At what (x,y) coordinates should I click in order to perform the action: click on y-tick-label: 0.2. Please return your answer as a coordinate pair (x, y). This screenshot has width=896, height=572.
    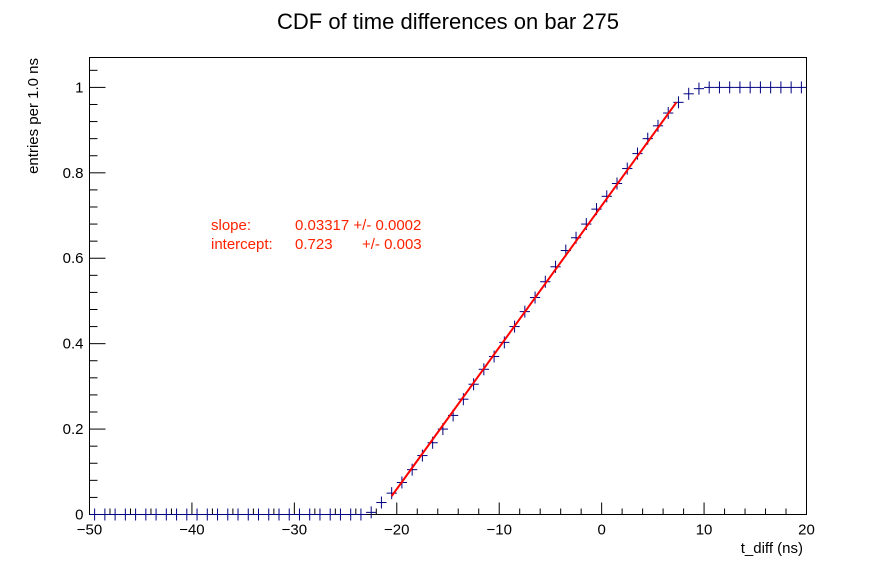
    Looking at the image, I should click on (73, 429).